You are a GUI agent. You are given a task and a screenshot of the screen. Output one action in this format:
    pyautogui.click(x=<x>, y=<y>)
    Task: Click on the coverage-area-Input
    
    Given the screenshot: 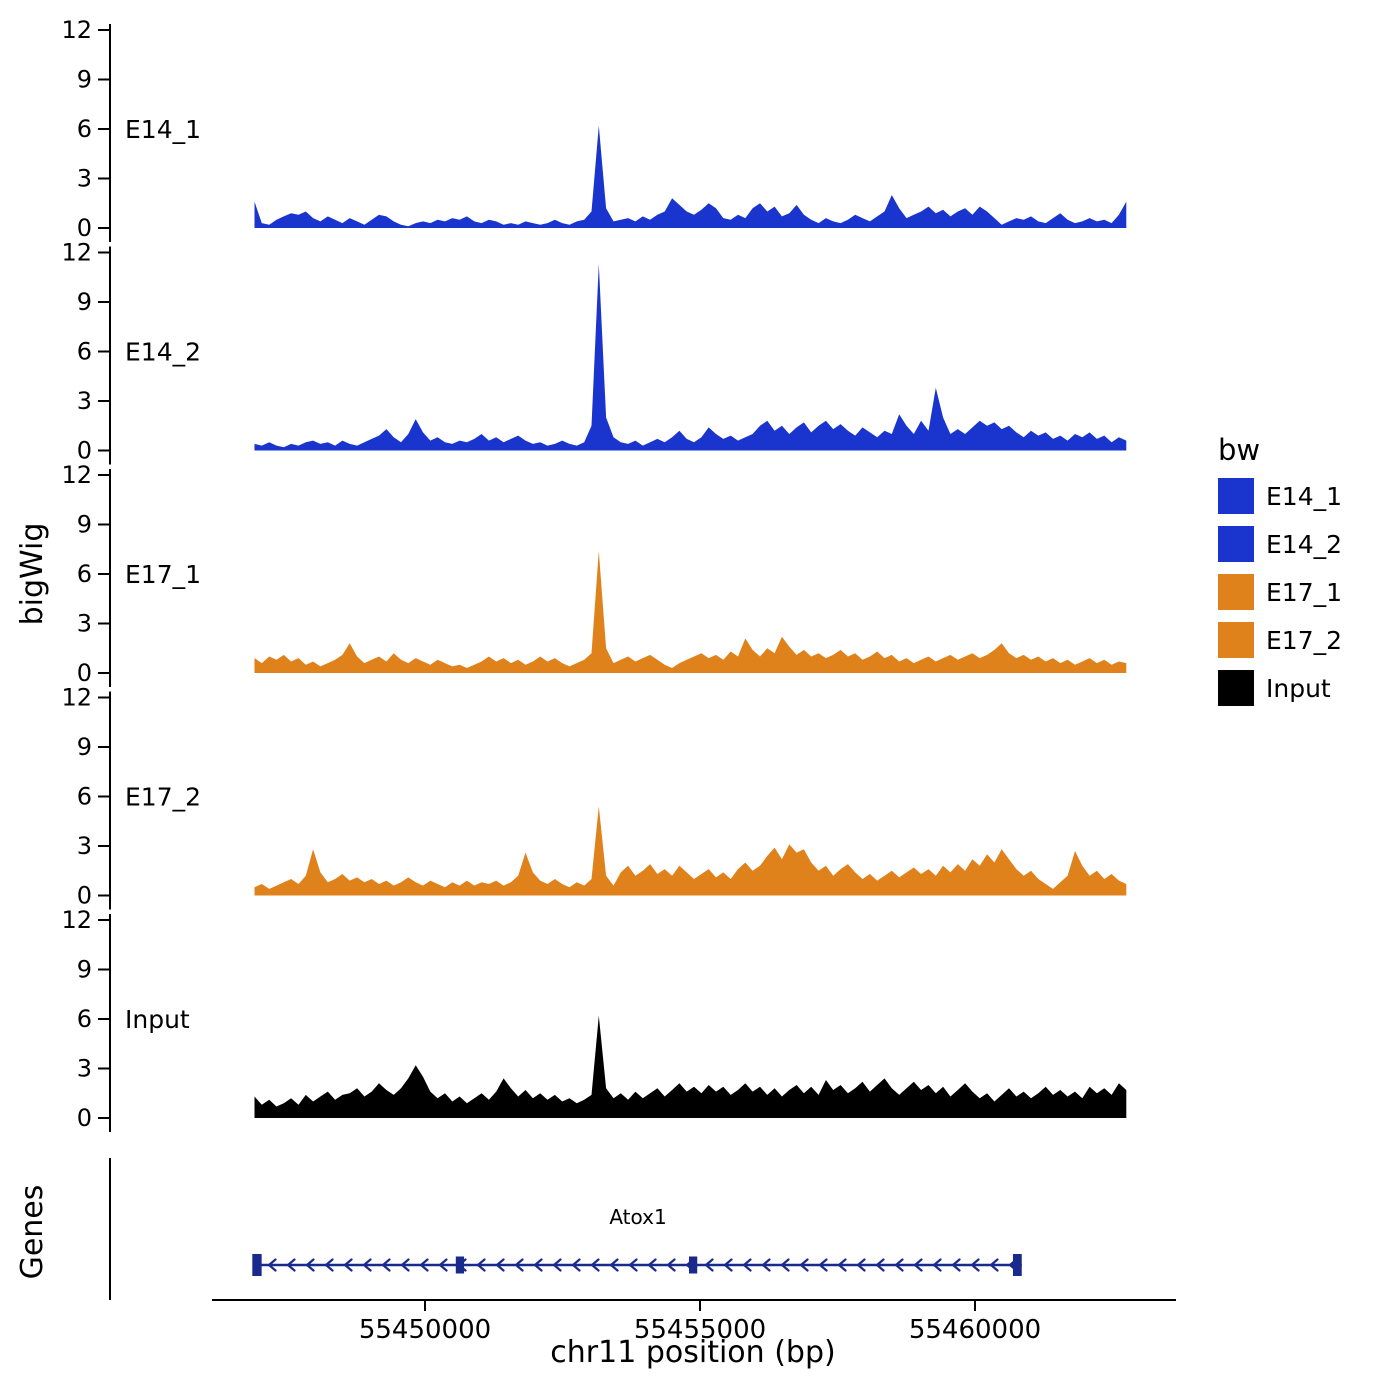 What is the action you would take?
    pyautogui.click(x=690, y=1066)
    